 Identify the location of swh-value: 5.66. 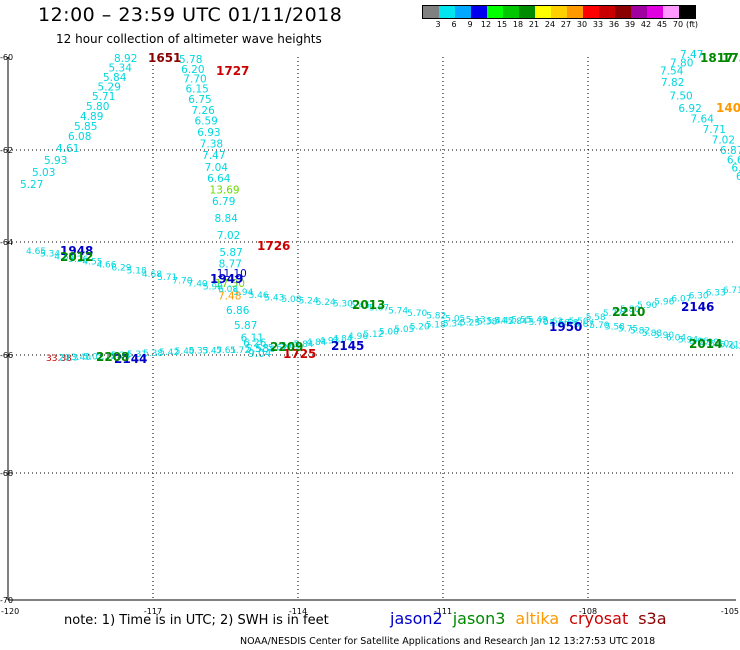
(560, 324).